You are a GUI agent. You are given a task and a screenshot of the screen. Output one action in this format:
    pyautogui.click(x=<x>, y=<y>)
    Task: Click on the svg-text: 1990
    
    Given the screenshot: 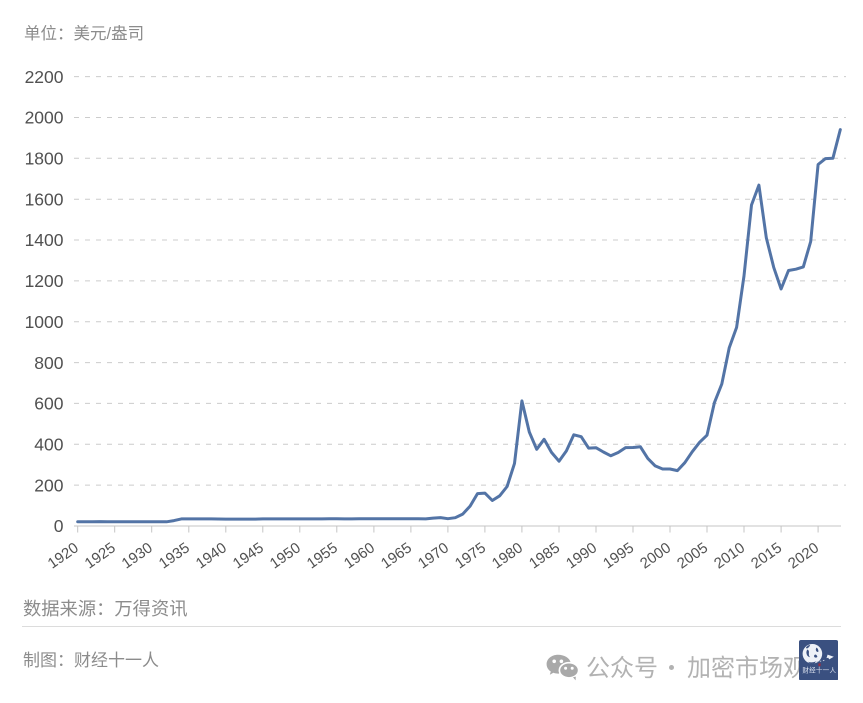 What is the action you would take?
    pyautogui.click(x=581, y=555)
    